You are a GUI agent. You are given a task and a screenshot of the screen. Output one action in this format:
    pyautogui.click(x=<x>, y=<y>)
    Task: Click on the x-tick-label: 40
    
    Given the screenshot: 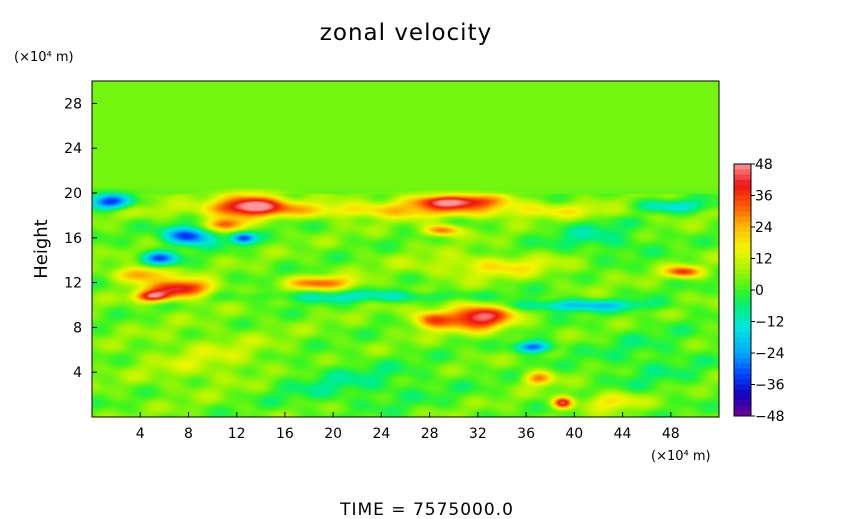 What is the action you would take?
    pyautogui.click(x=574, y=434)
    